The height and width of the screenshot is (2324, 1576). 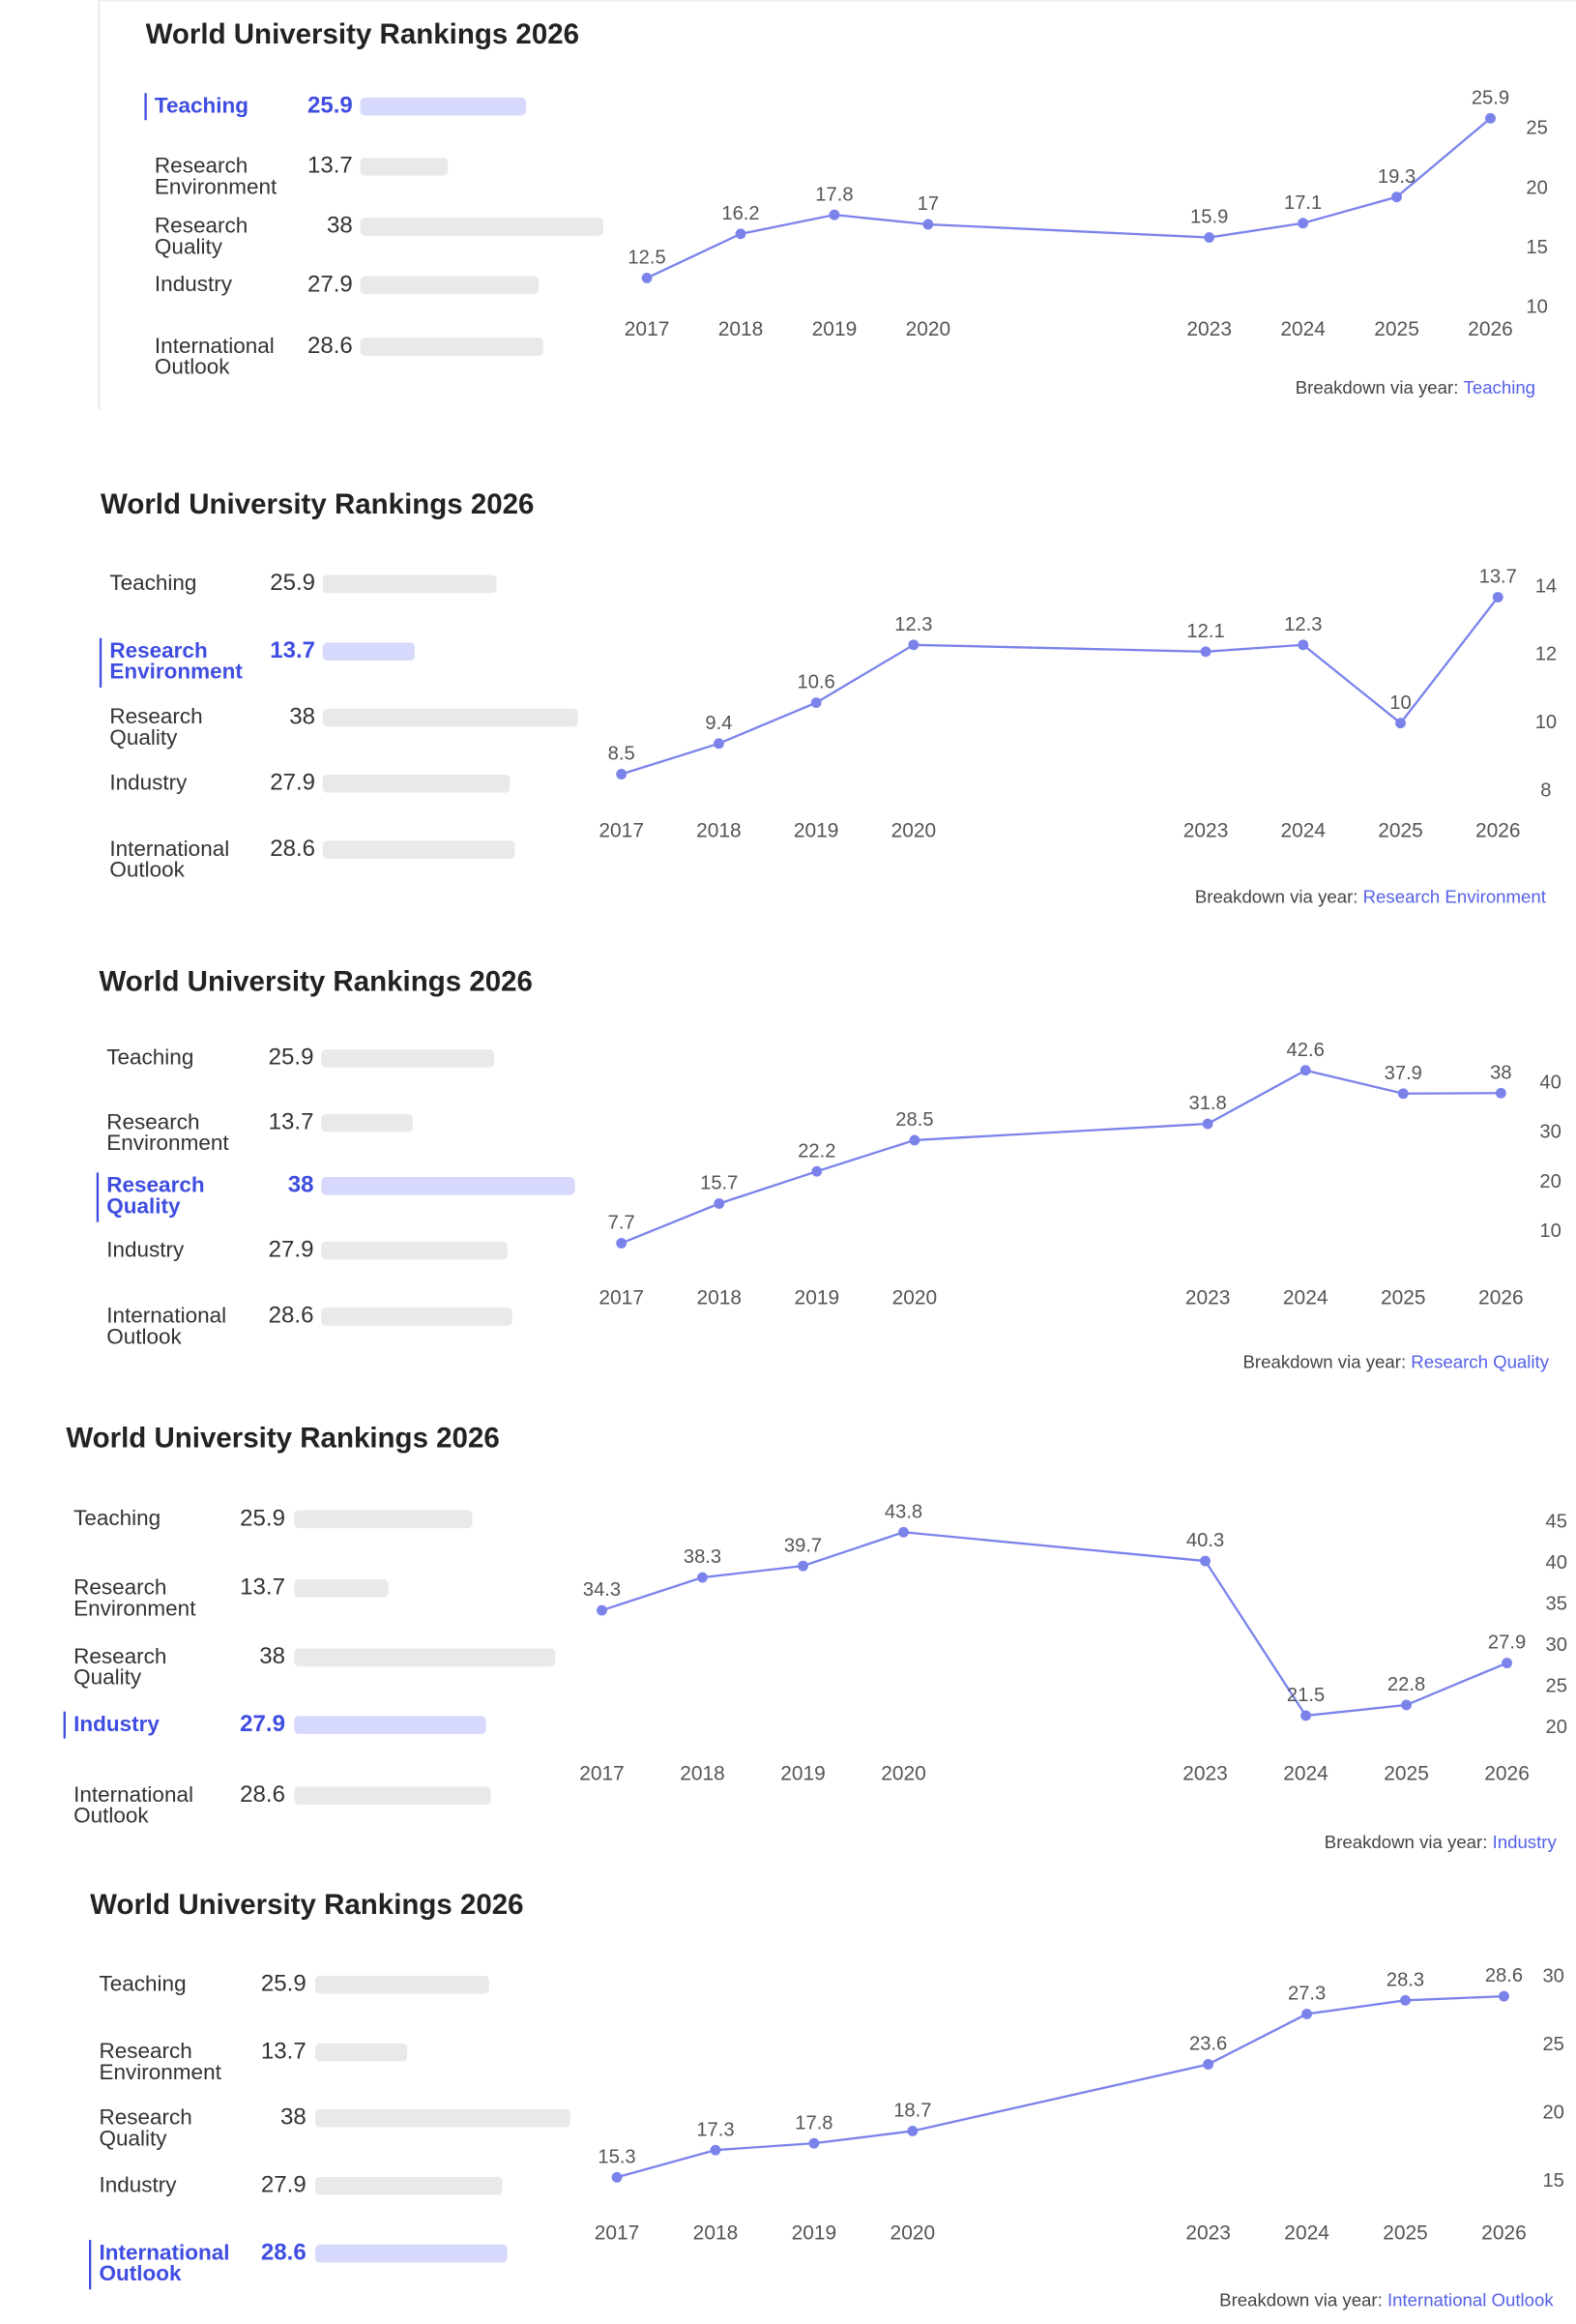 I want to click on data-label: 17, so click(x=928, y=204).